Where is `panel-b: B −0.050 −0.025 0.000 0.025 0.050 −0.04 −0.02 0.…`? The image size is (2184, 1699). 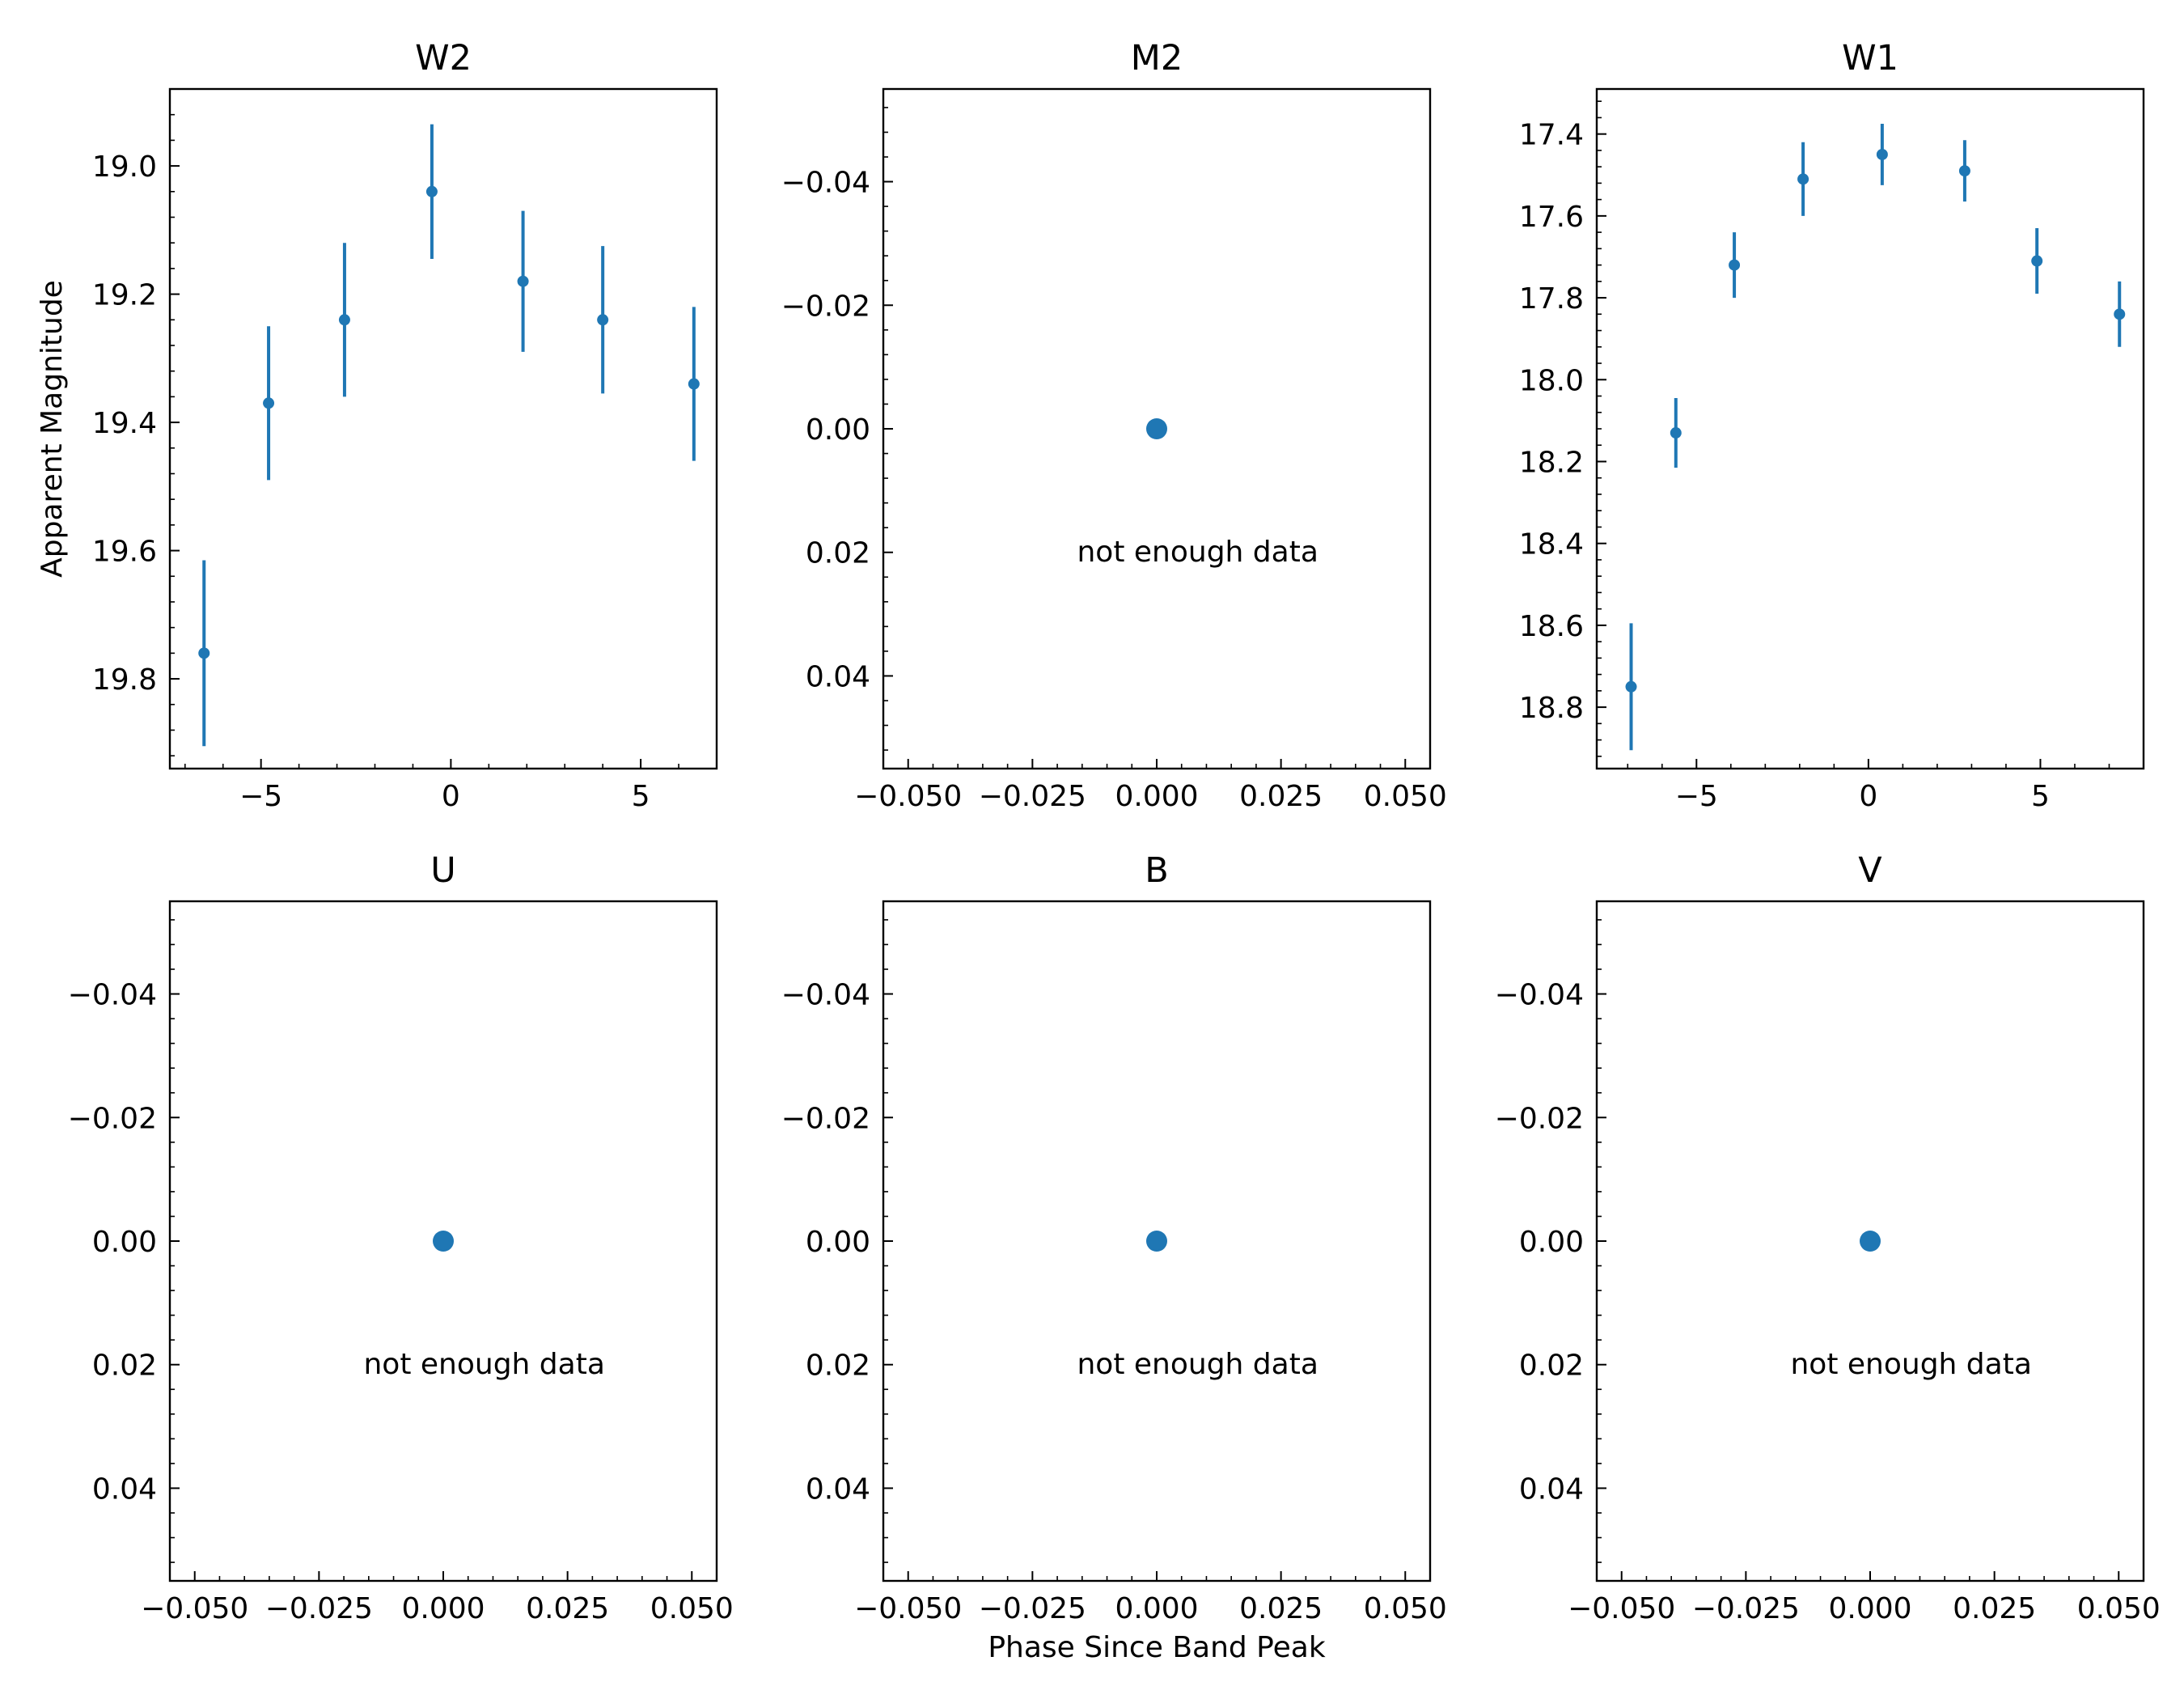 panel-b: B −0.050 −0.025 0.000 0.025 0.050 −0.04 −0.02 0.… is located at coordinates (1114, 1237).